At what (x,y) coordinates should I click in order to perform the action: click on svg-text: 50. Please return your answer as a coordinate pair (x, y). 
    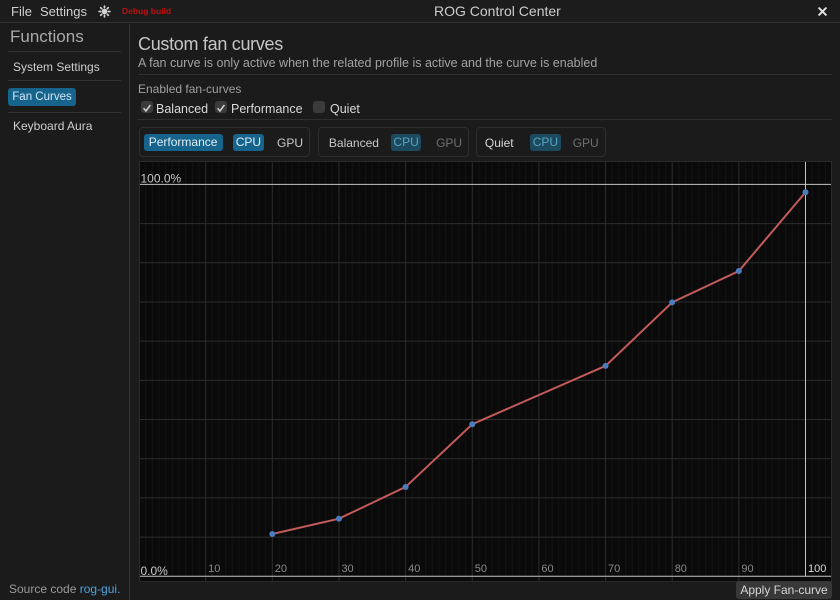
    Looking at the image, I should click on (480, 569).